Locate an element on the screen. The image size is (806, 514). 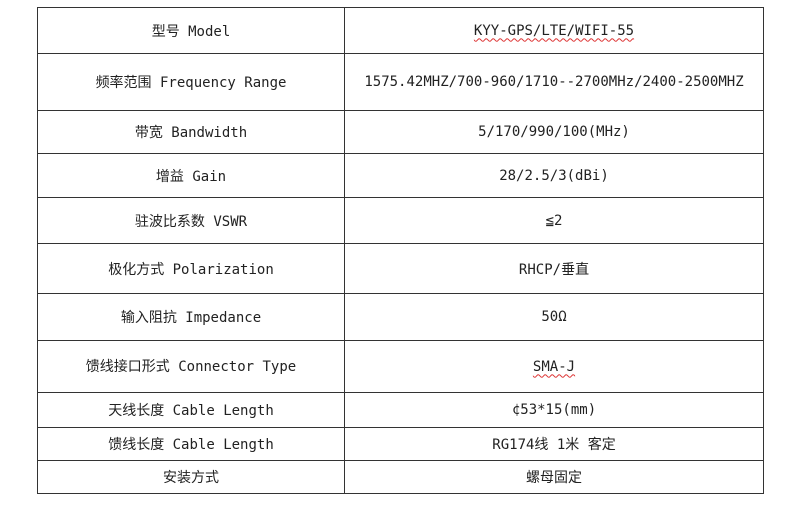
spec-value: 螺母固定 is located at coordinates (554, 477).